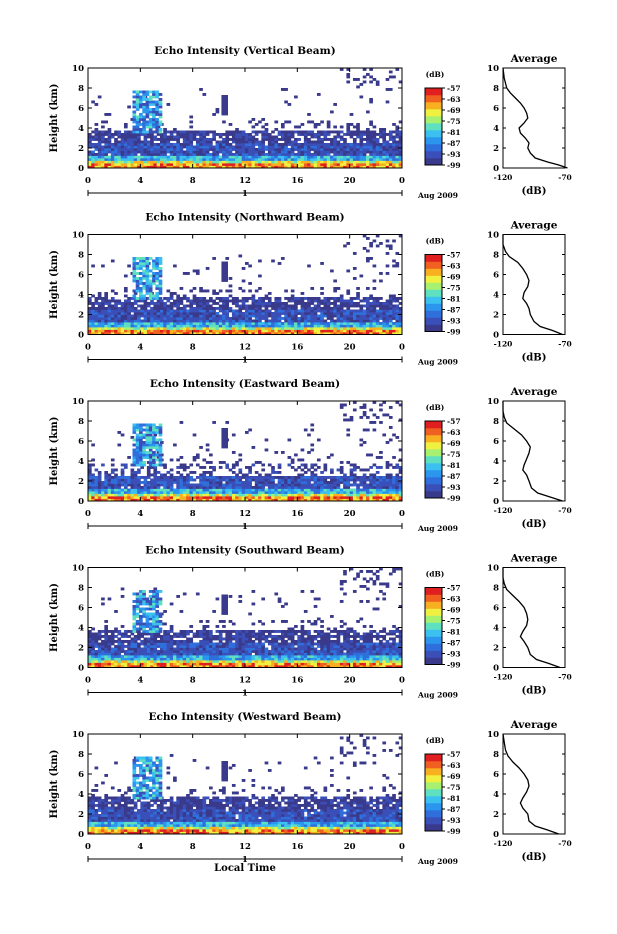 This screenshot has height=934, width=617. Describe the element at coordinates (534, 524) in the screenshot. I see `average-xlabel: (dB)` at that location.